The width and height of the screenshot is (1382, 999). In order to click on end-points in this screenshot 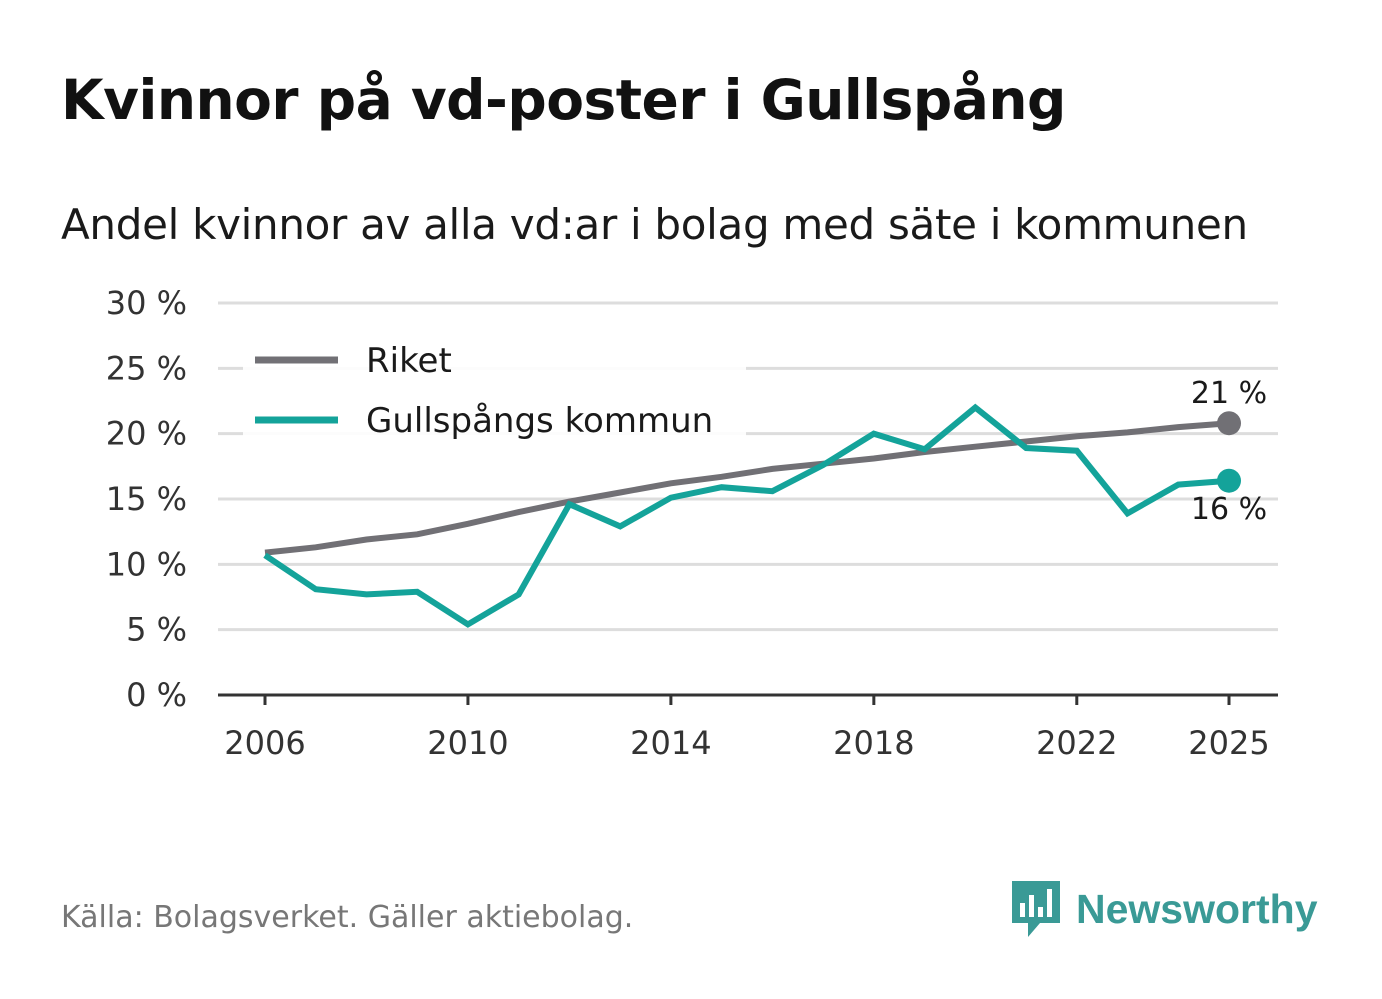, I will do `click(1229, 452)`.